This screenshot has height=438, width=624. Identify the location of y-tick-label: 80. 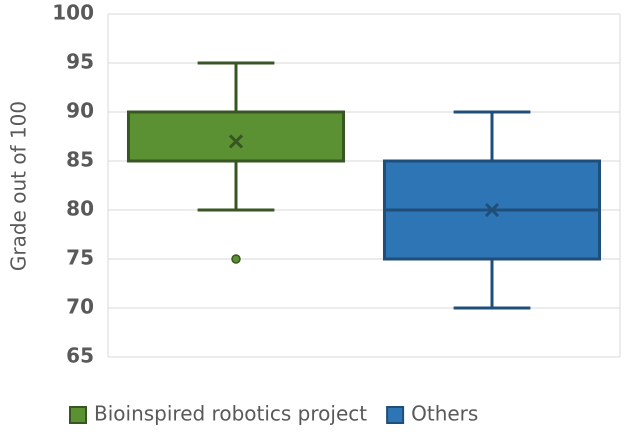
(80, 209).